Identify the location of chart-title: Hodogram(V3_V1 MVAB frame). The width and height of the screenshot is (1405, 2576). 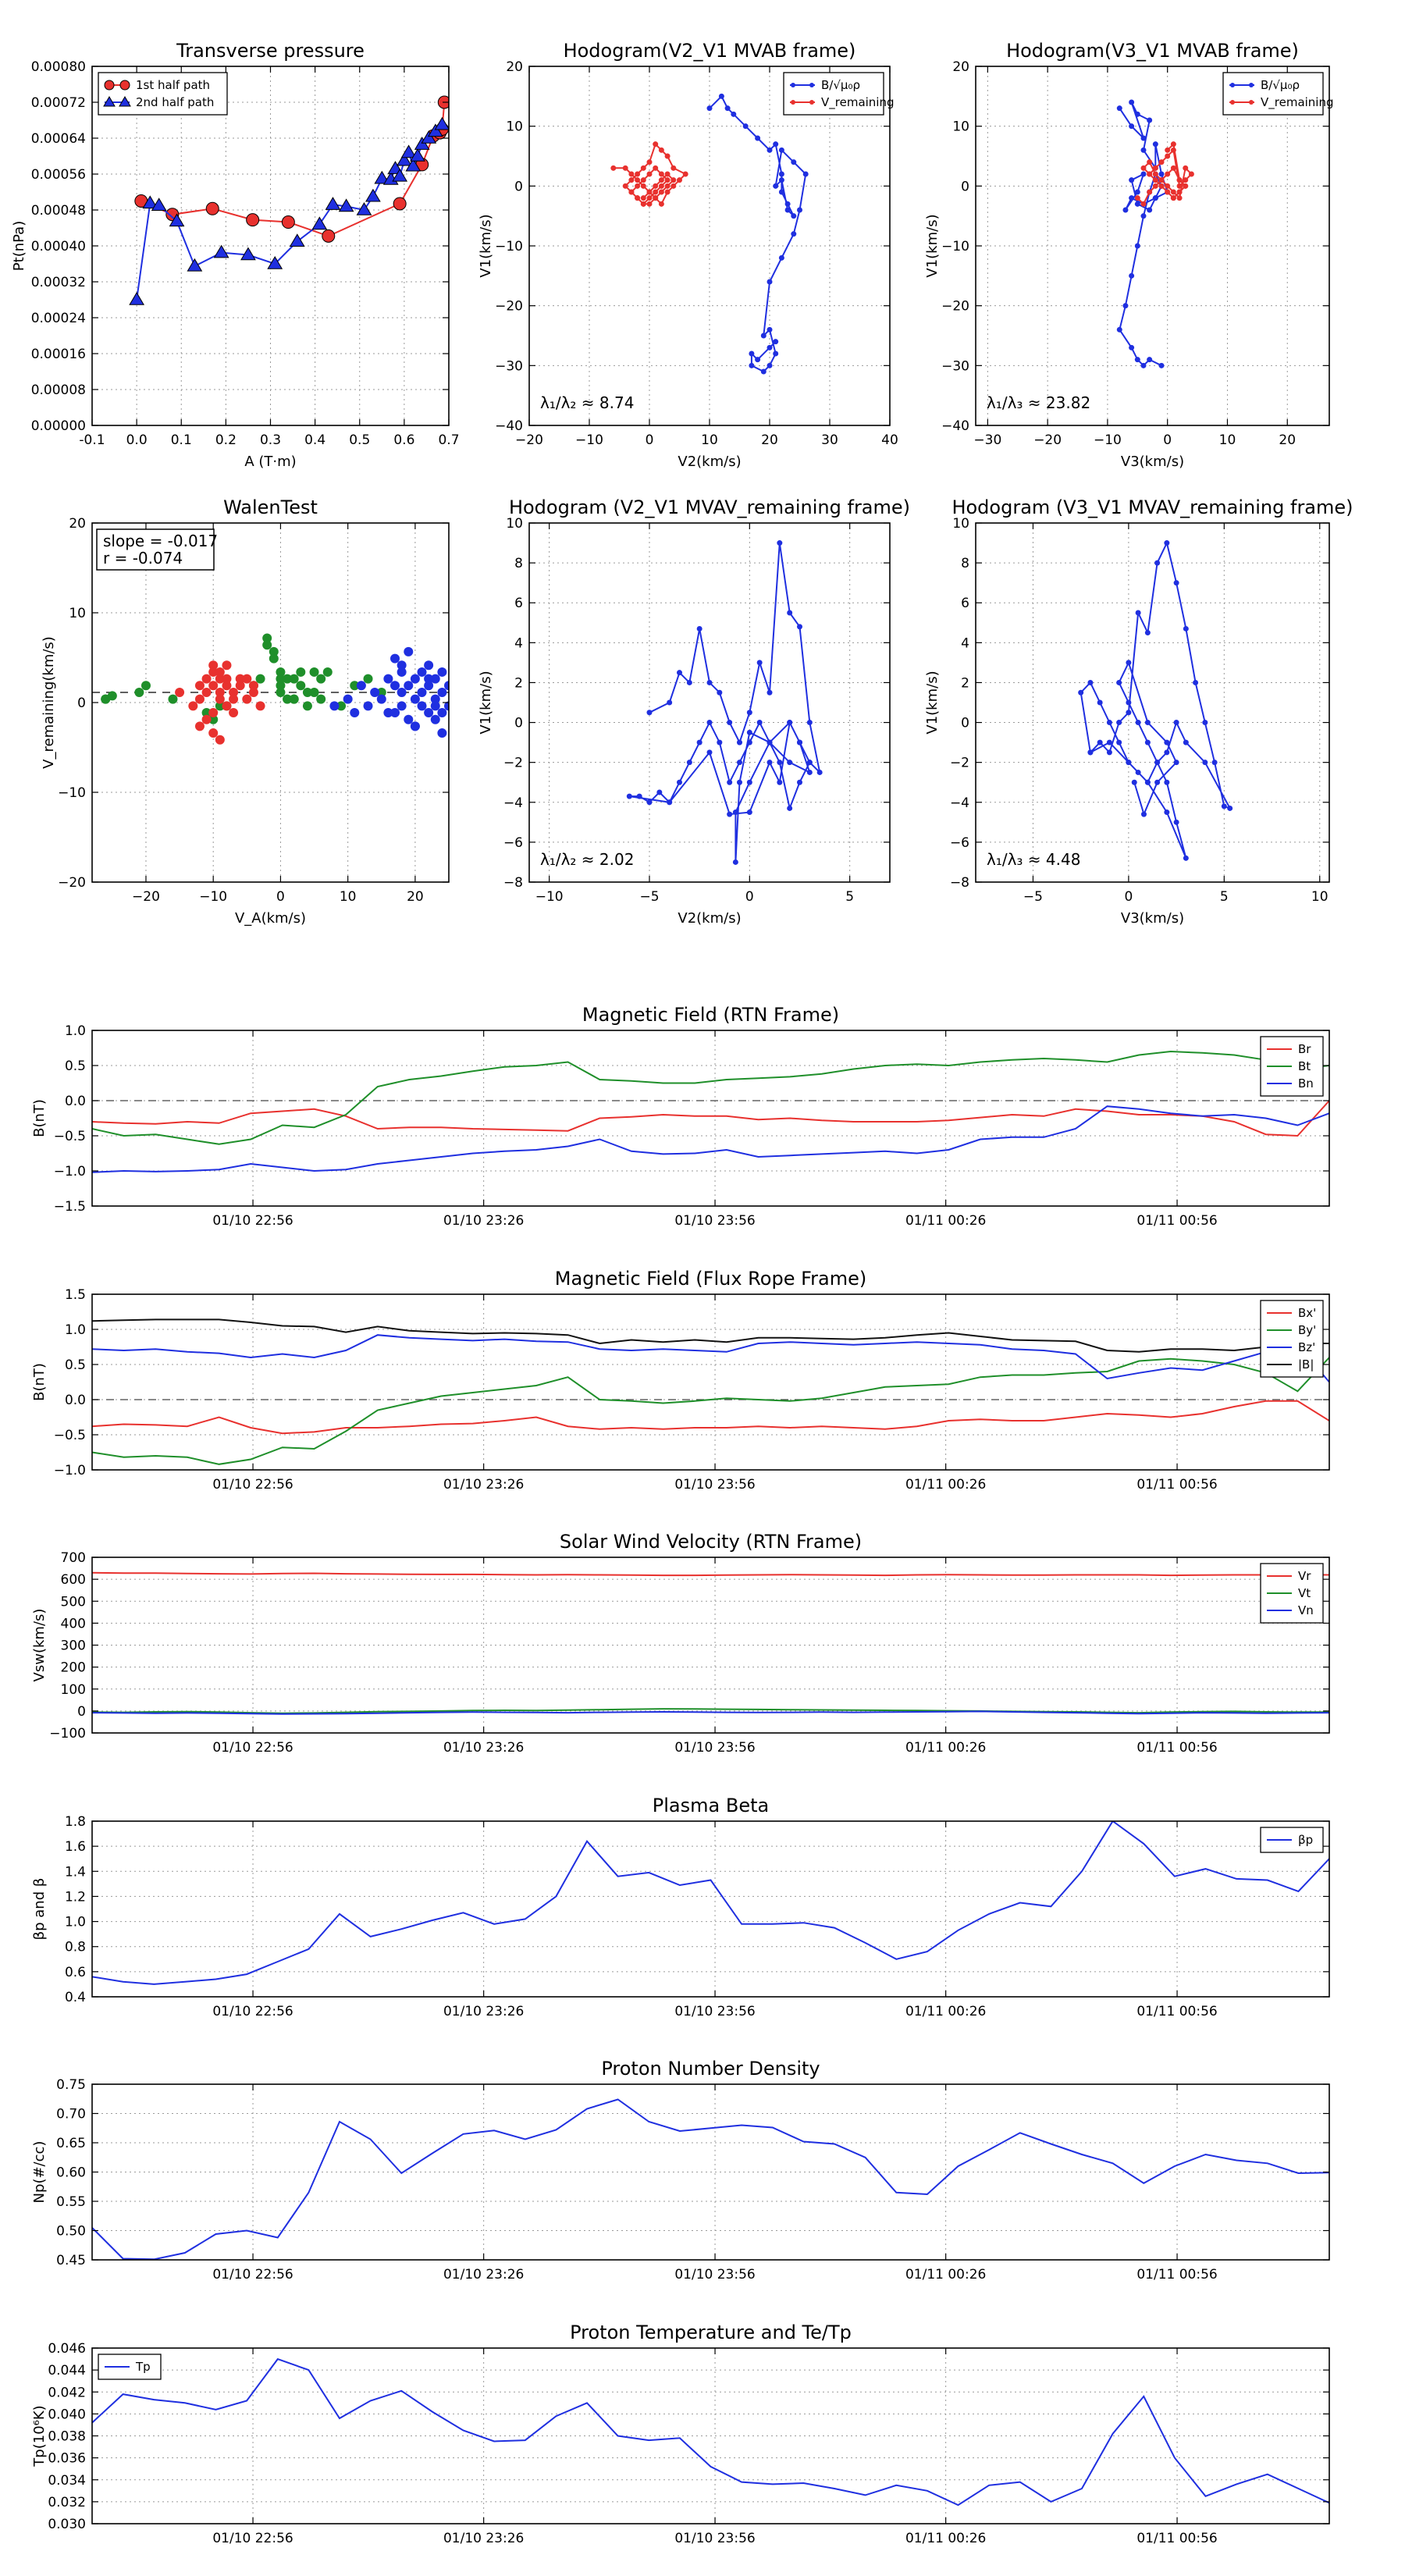
(1152, 51).